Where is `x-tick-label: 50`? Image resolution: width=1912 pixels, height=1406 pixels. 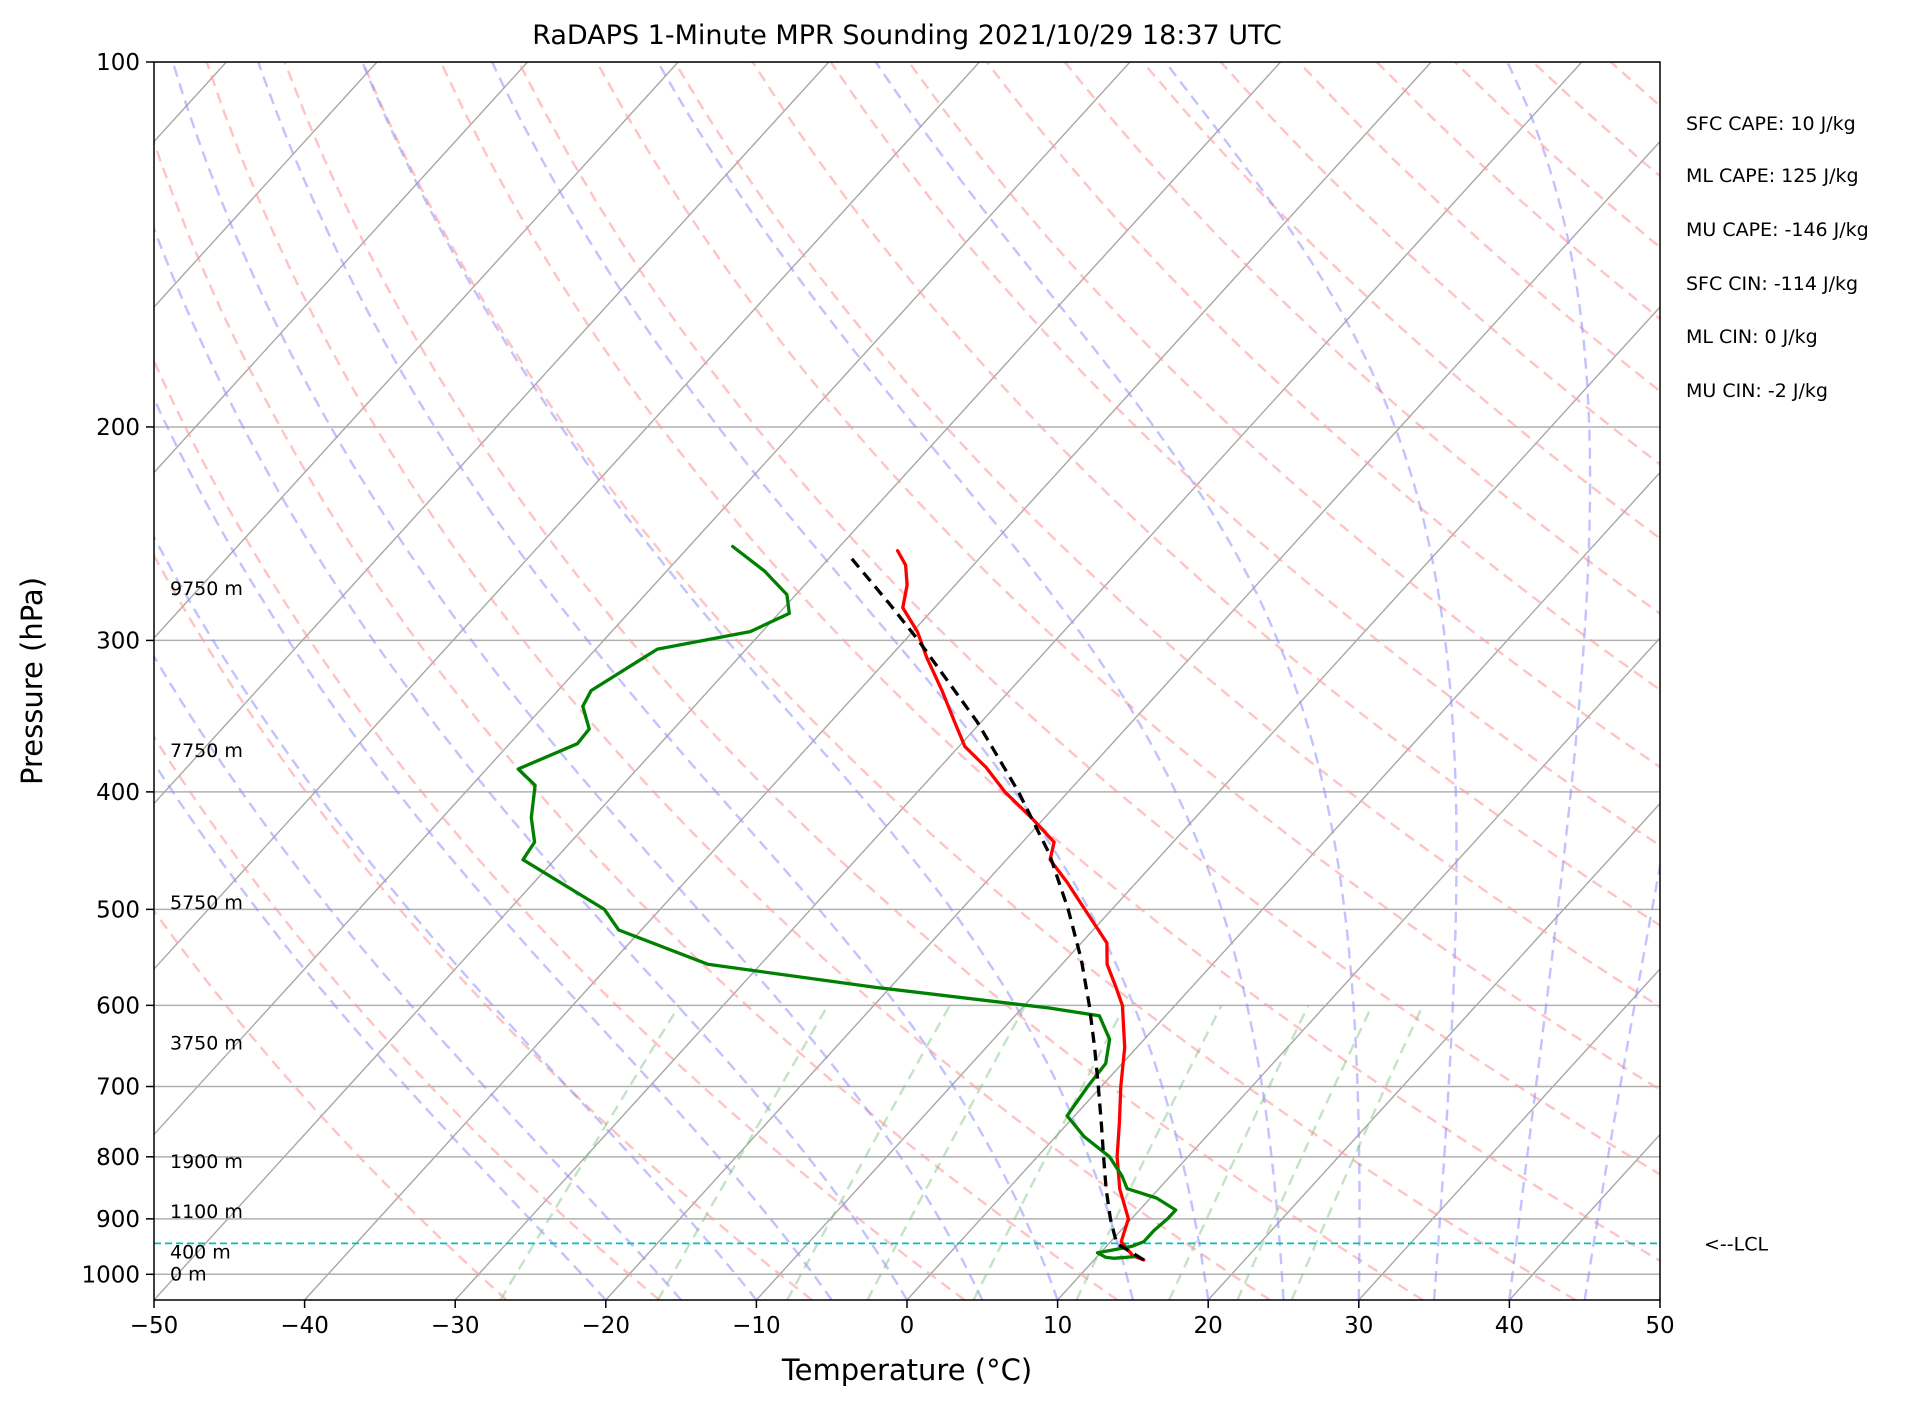 x-tick-label: 50 is located at coordinates (1659, 1326).